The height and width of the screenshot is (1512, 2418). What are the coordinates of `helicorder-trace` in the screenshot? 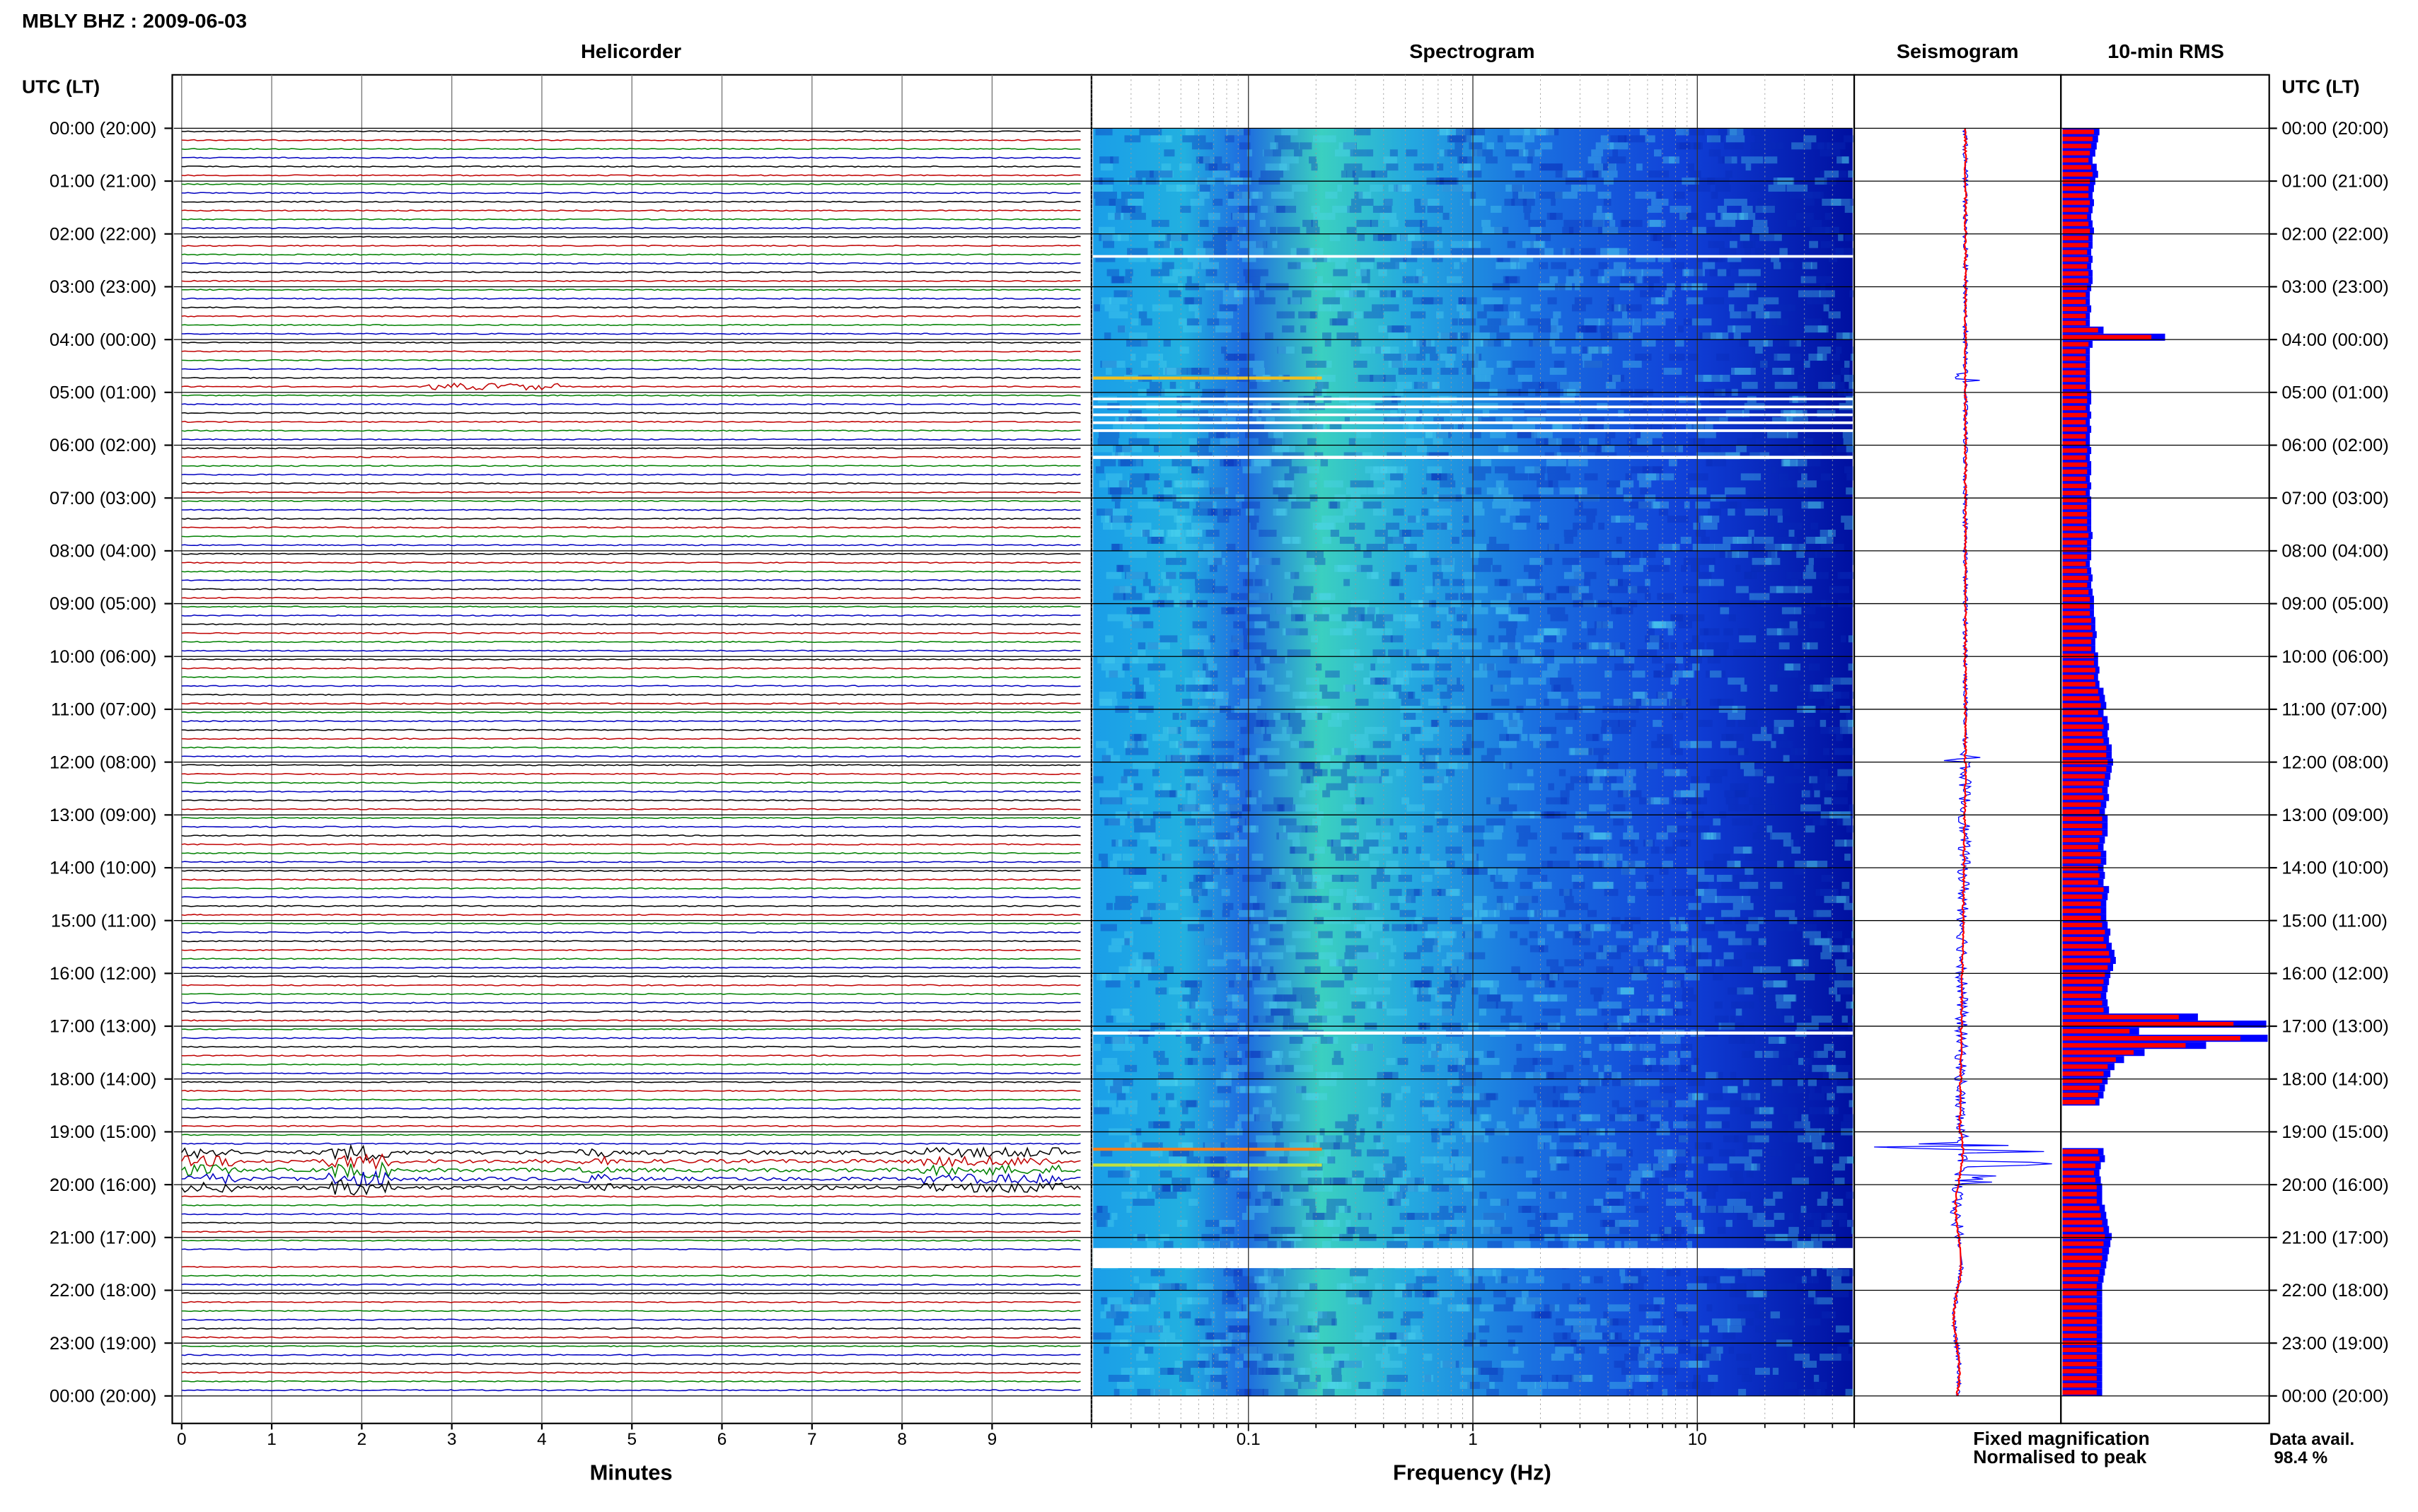 It's located at (631, 1249).